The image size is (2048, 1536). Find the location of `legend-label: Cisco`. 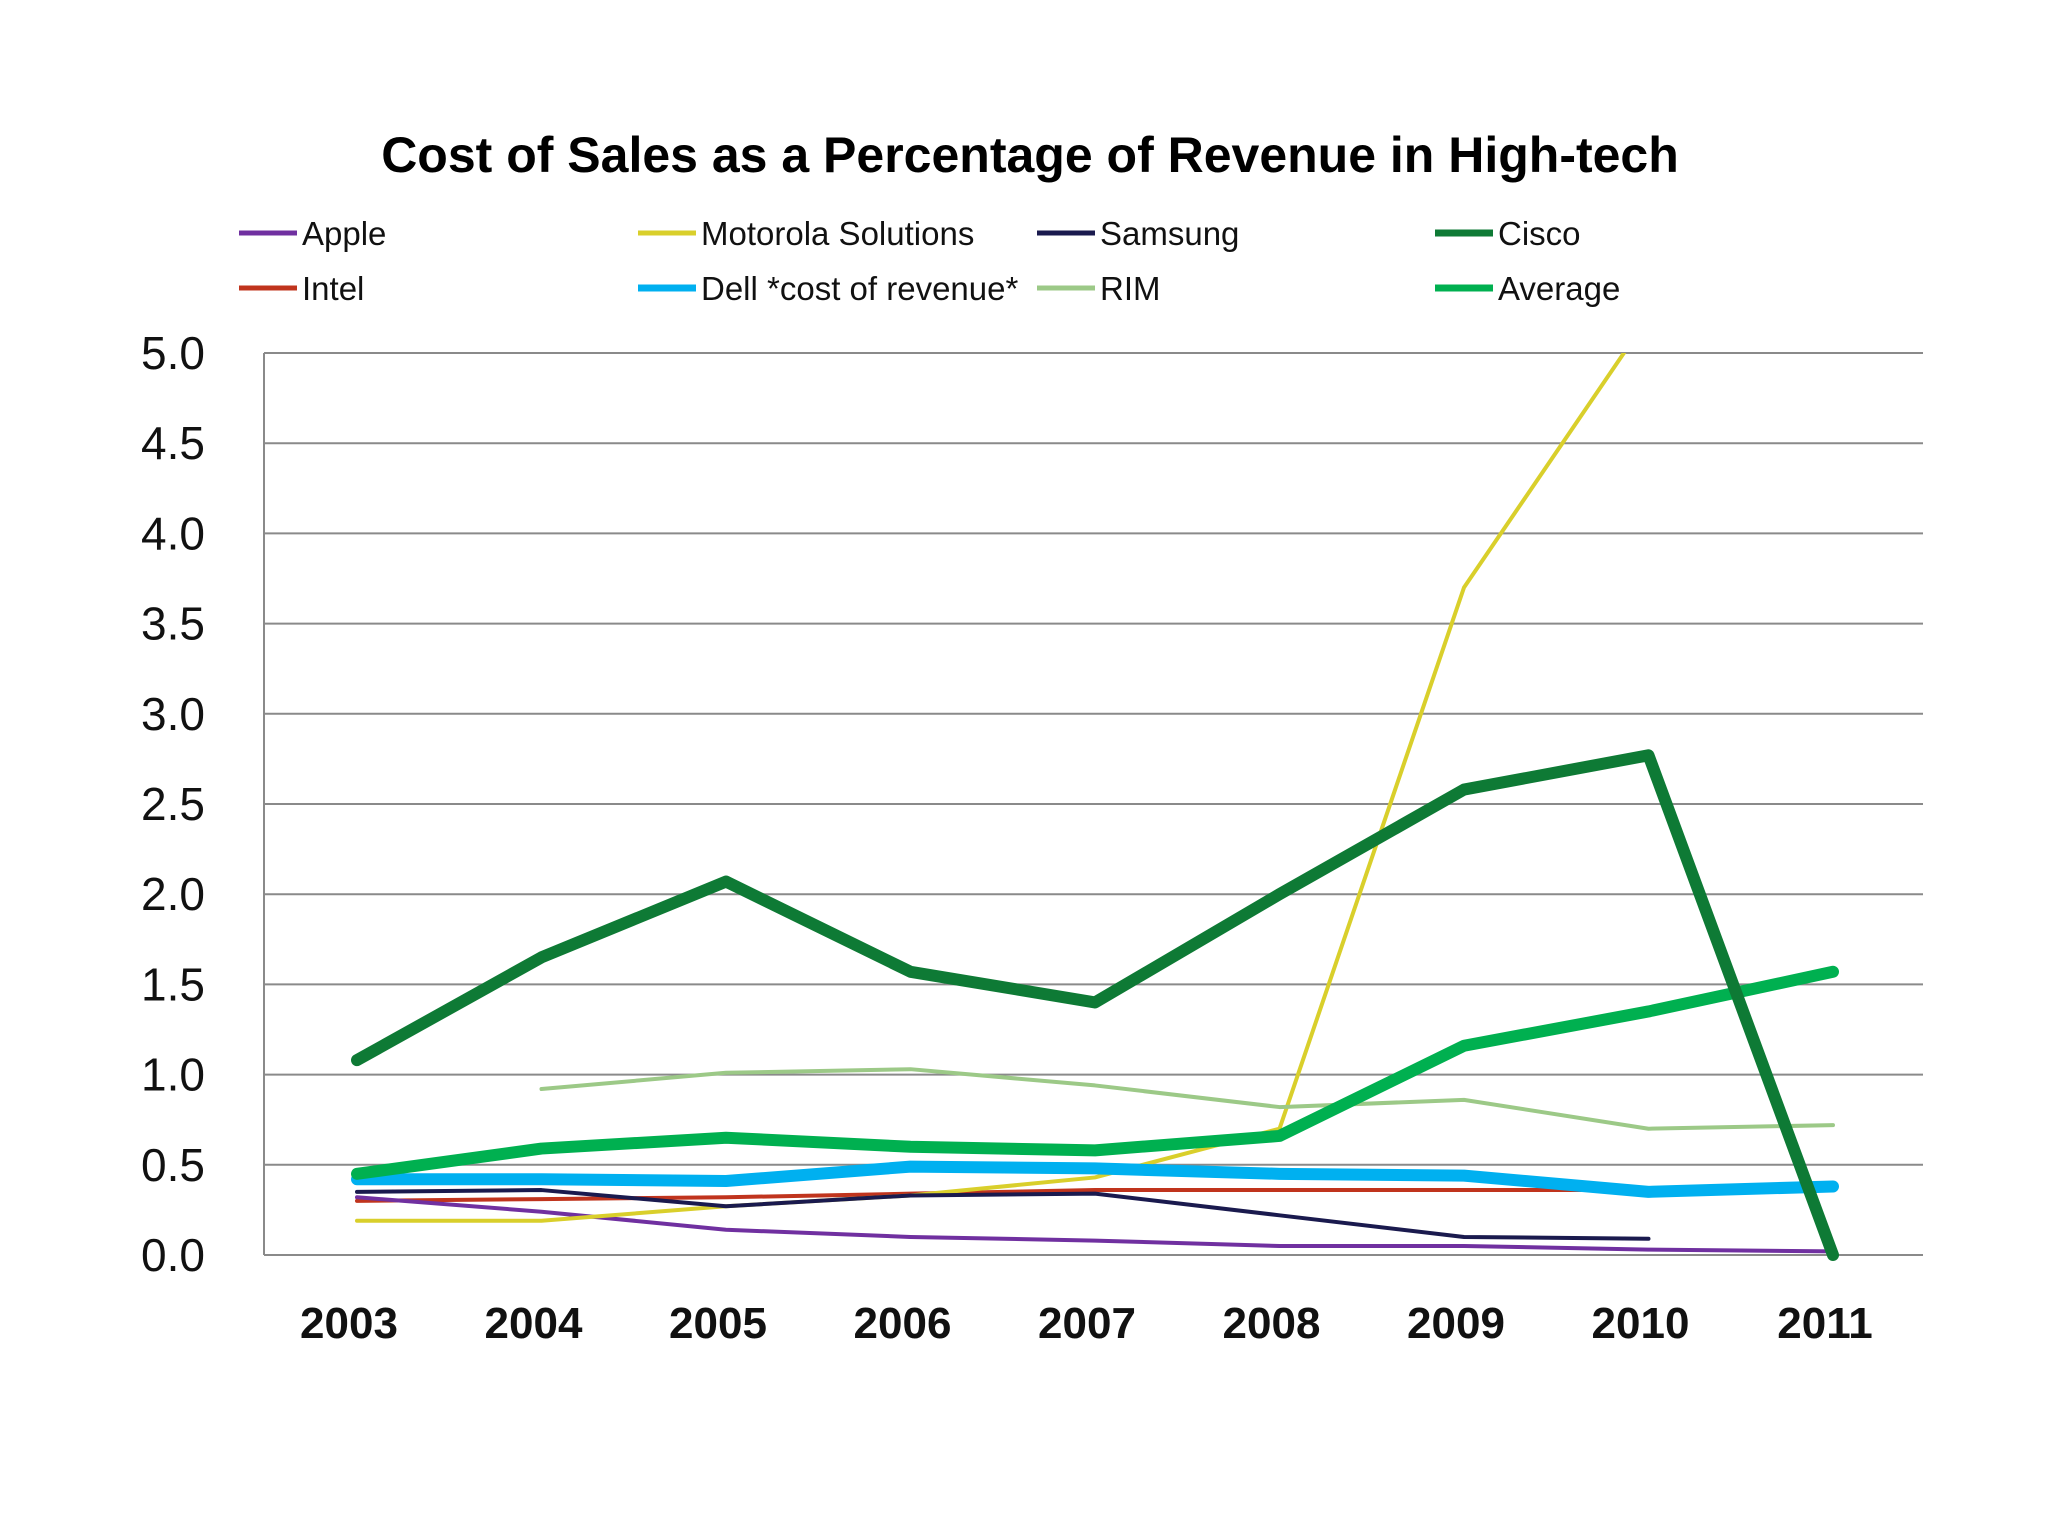

legend-label: Cisco is located at coordinates (1539, 233).